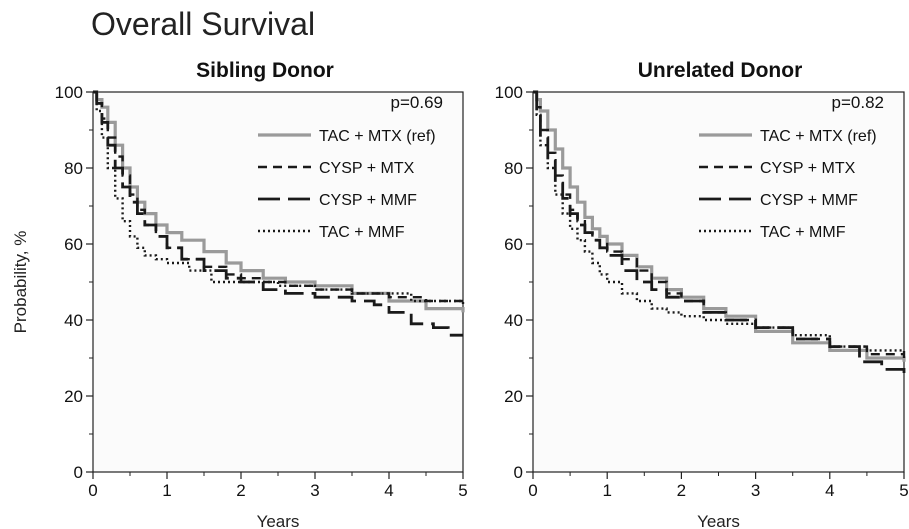 The width and height of the screenshot is (909, 529). What do you see at coordinates (203, 24) in the screenshot?
I see `figure-title: Overall Survival` at bounding box center [203, 24].